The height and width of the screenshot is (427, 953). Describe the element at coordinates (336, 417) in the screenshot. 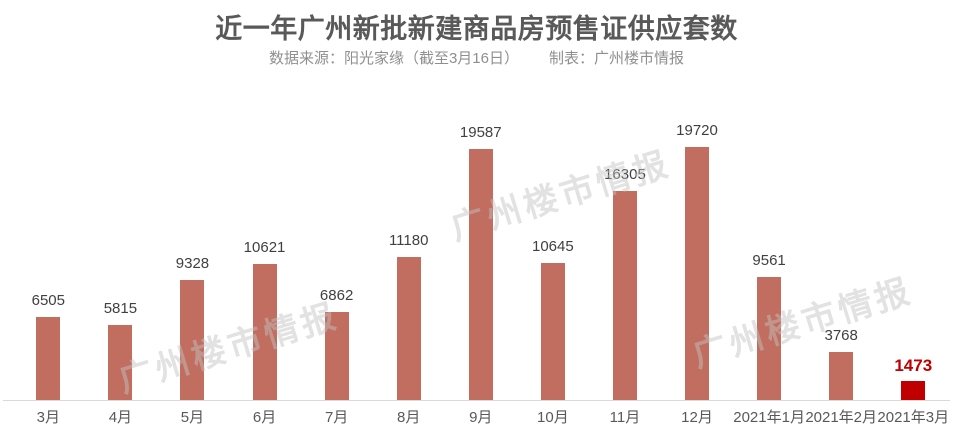

I see `x-axis-tick-label: 7月` at that location.